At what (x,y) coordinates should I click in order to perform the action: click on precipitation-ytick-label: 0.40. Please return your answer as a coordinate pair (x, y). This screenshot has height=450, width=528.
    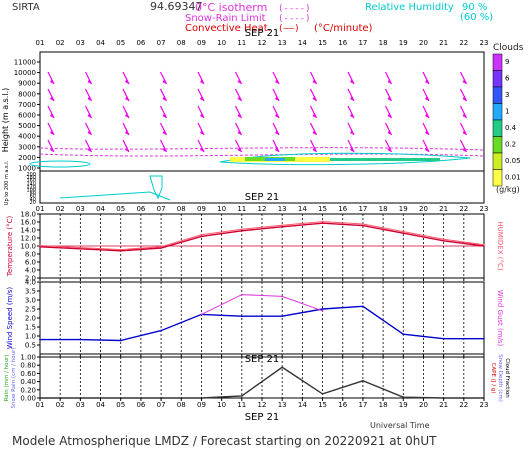
    Looking at the image, I should click on (28, 382).